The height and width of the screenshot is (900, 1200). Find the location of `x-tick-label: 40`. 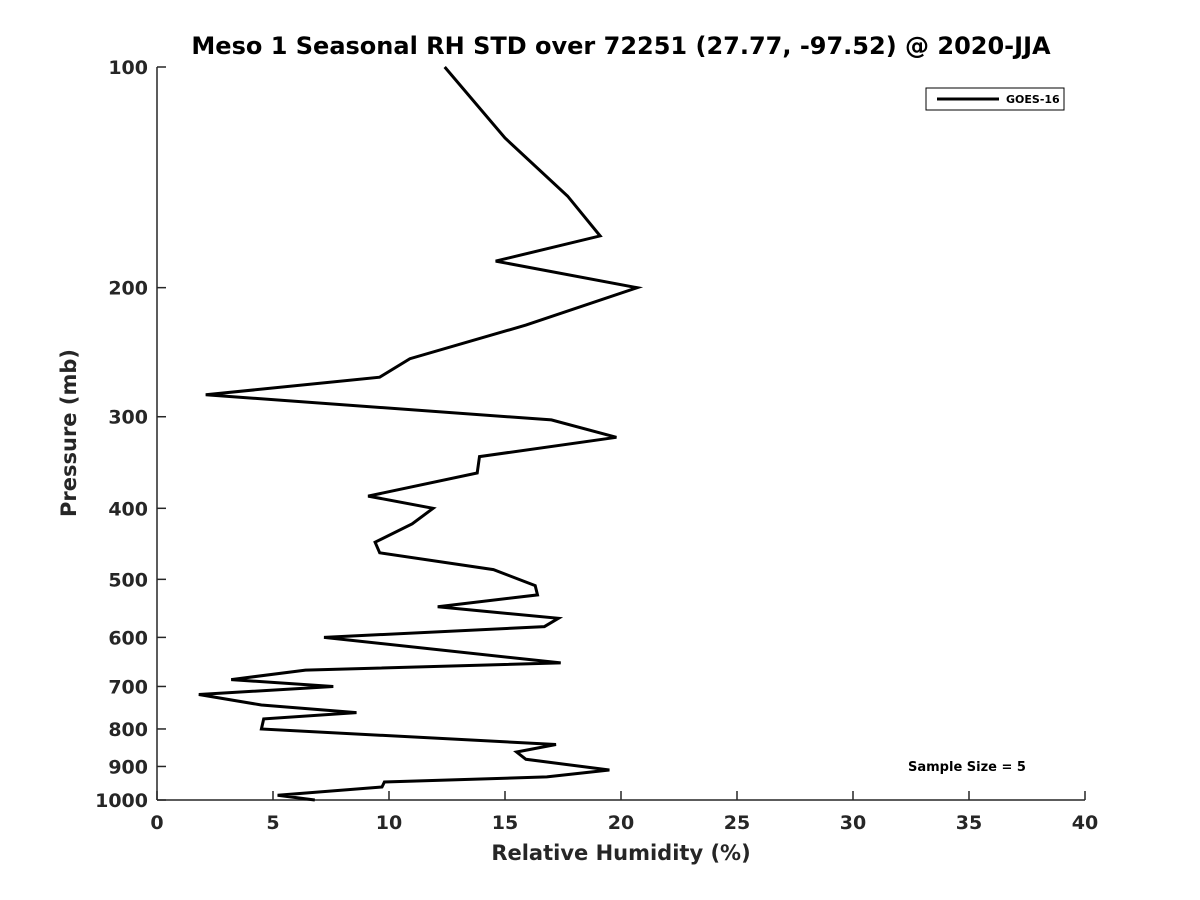

x-tick-label: 40 is located at coordinates (1085, 823).